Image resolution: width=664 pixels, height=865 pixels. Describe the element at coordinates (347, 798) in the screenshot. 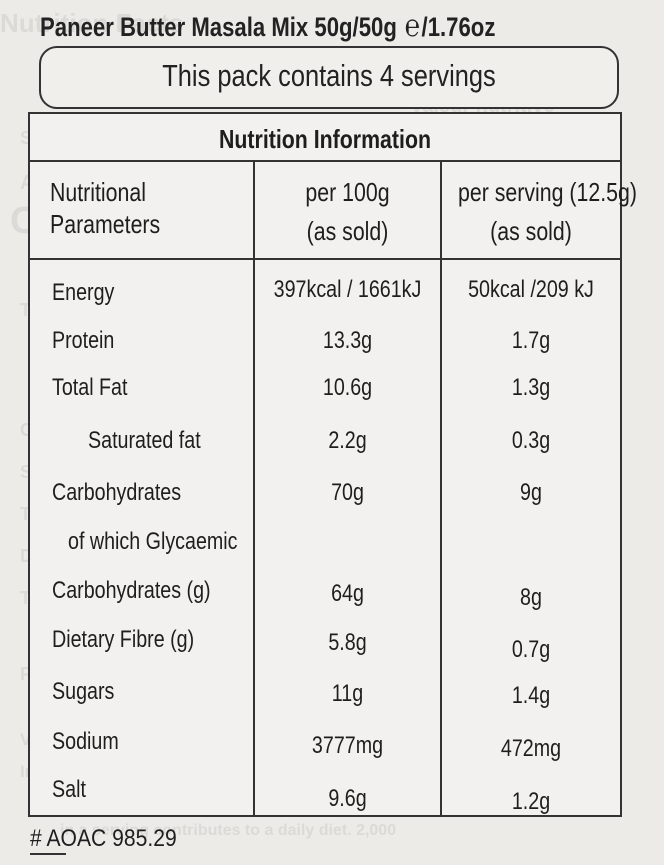

I see `row-per100g-salt: 9.6g` at that location.